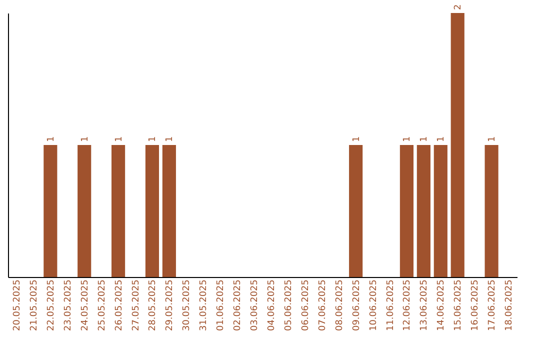 Image resolution: width=540 pixels, height=340 pixels. What do you see at coordinates (170, 306) in the screenshot?
I see `x-tick-label: 29.05.2025` at bounding box center [170, 306].